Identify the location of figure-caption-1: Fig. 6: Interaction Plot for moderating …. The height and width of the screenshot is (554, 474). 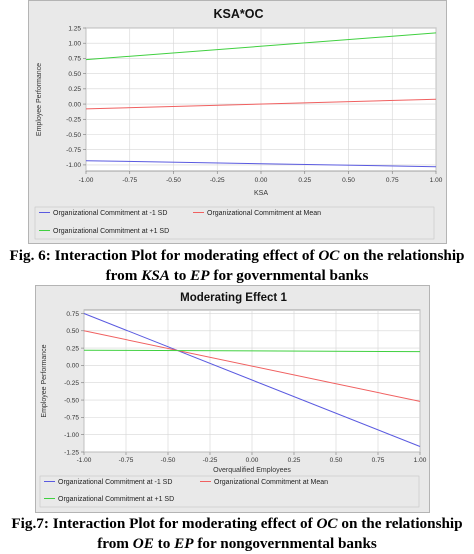
(237, 266).